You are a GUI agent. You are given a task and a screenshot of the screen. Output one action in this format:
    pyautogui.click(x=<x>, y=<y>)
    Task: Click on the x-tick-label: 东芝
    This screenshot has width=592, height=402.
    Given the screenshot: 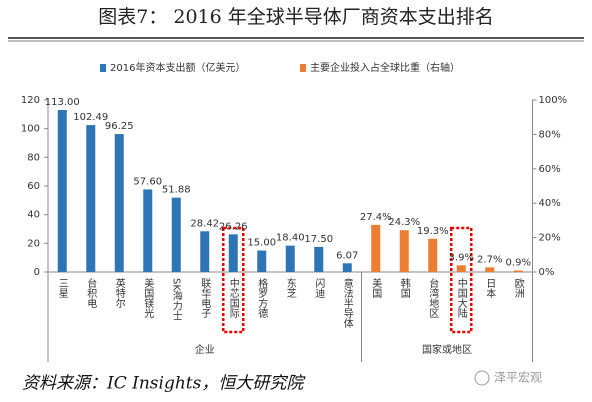 What is the action you would take?
    pyautogui.click(x=290, y=288)
    